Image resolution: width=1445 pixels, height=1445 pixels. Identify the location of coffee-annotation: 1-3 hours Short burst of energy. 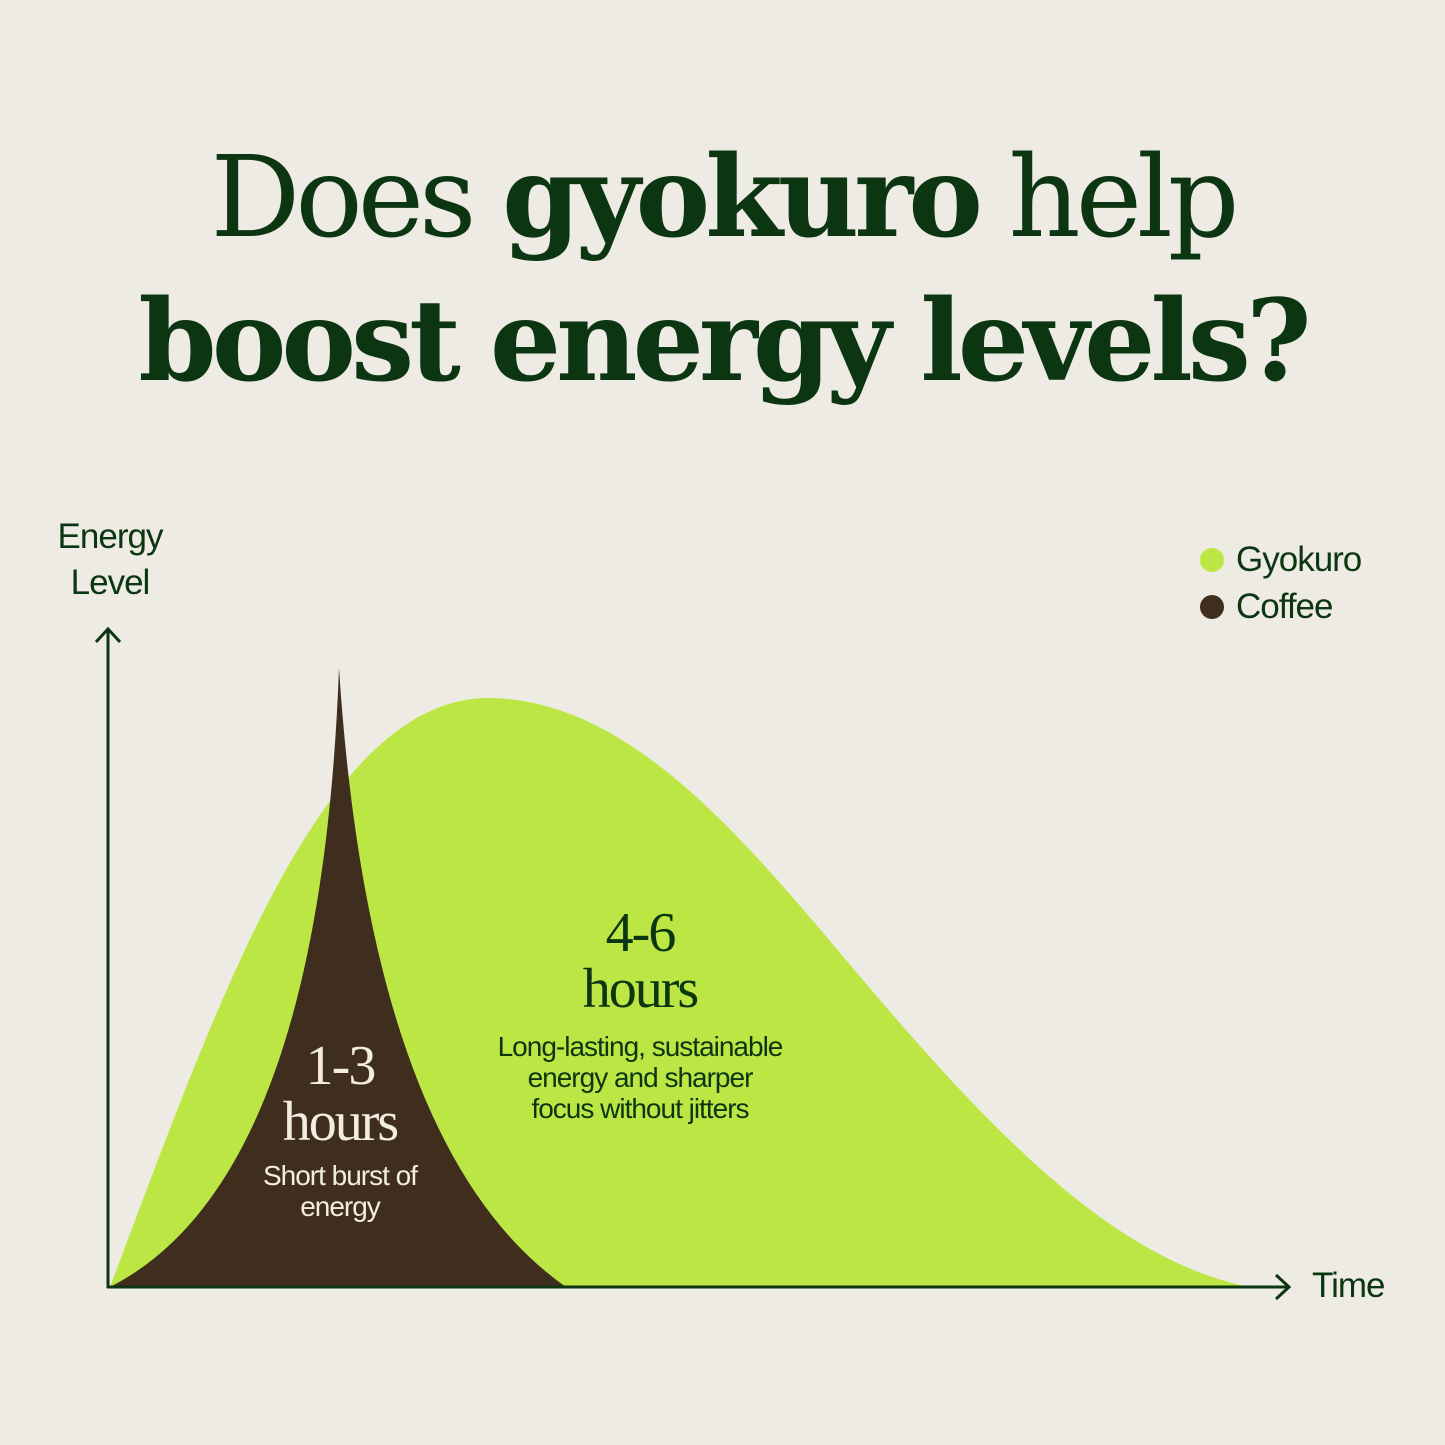
(340, 1130).